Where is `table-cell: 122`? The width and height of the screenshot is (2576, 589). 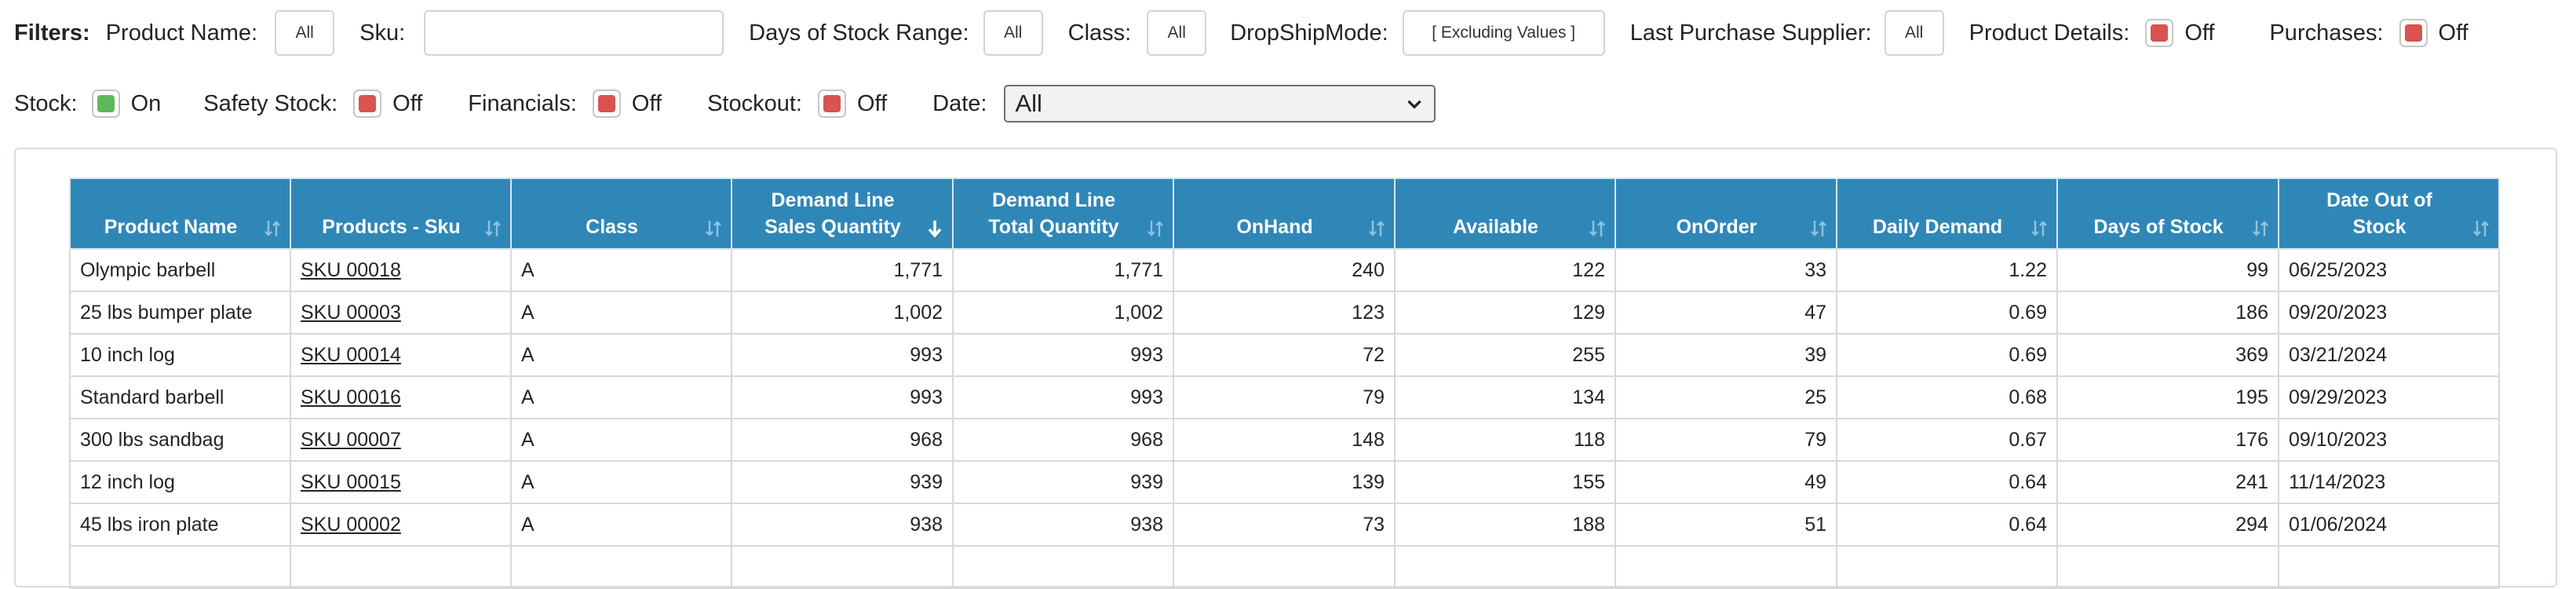 table-cell: 122 is located at coordinates (1505, 270).